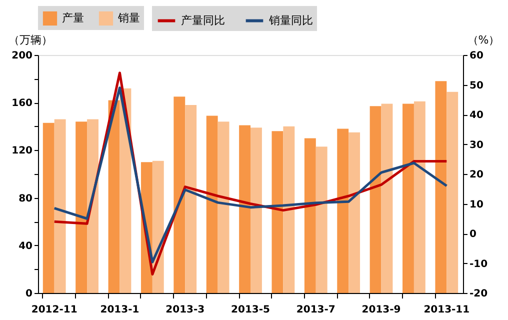 This screenshot has height=320, width=508. What do you see at coordinates (381, 310) in the screenshot?
I see `x-tick-label: 2013-9` at bounding box center [381, 310].